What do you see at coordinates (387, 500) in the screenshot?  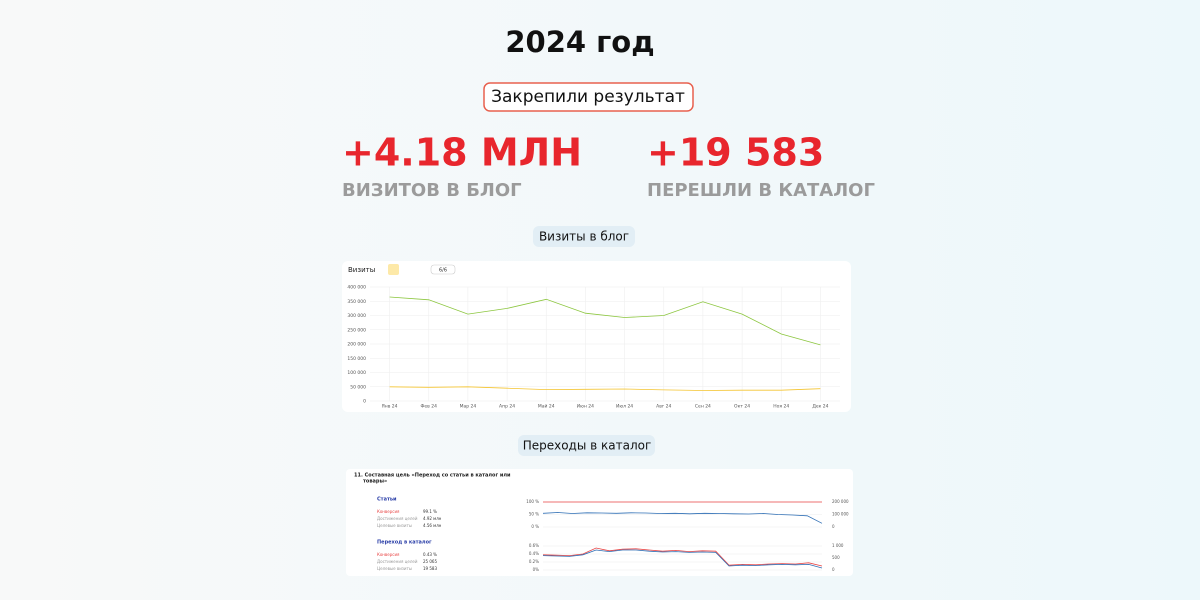 I see `group-title: Статьи` at bounding box center [387, 500].